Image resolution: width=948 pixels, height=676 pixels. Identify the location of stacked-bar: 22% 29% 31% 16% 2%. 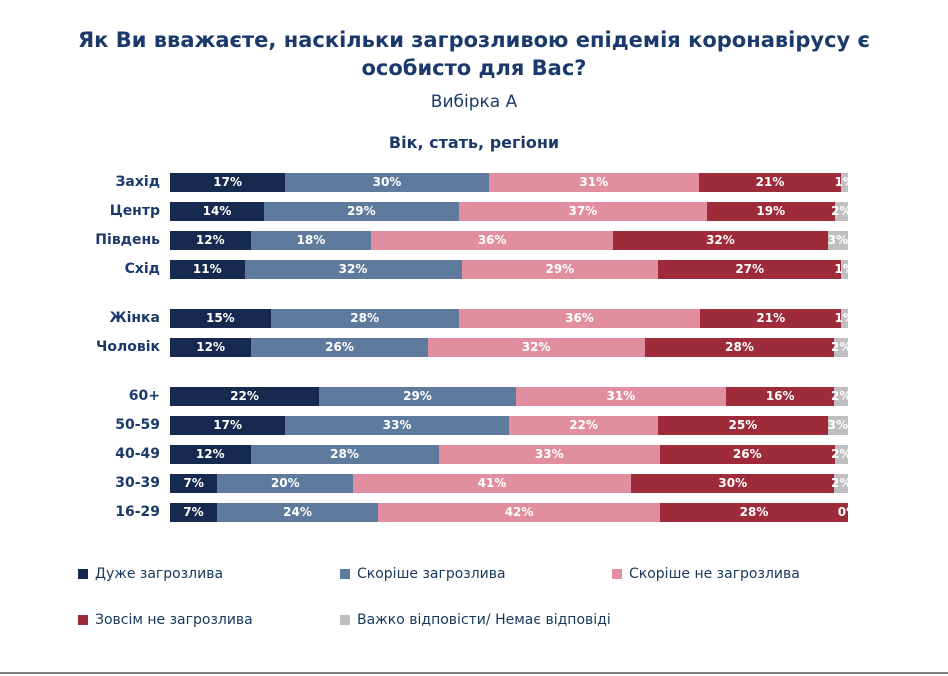
(509, 396).